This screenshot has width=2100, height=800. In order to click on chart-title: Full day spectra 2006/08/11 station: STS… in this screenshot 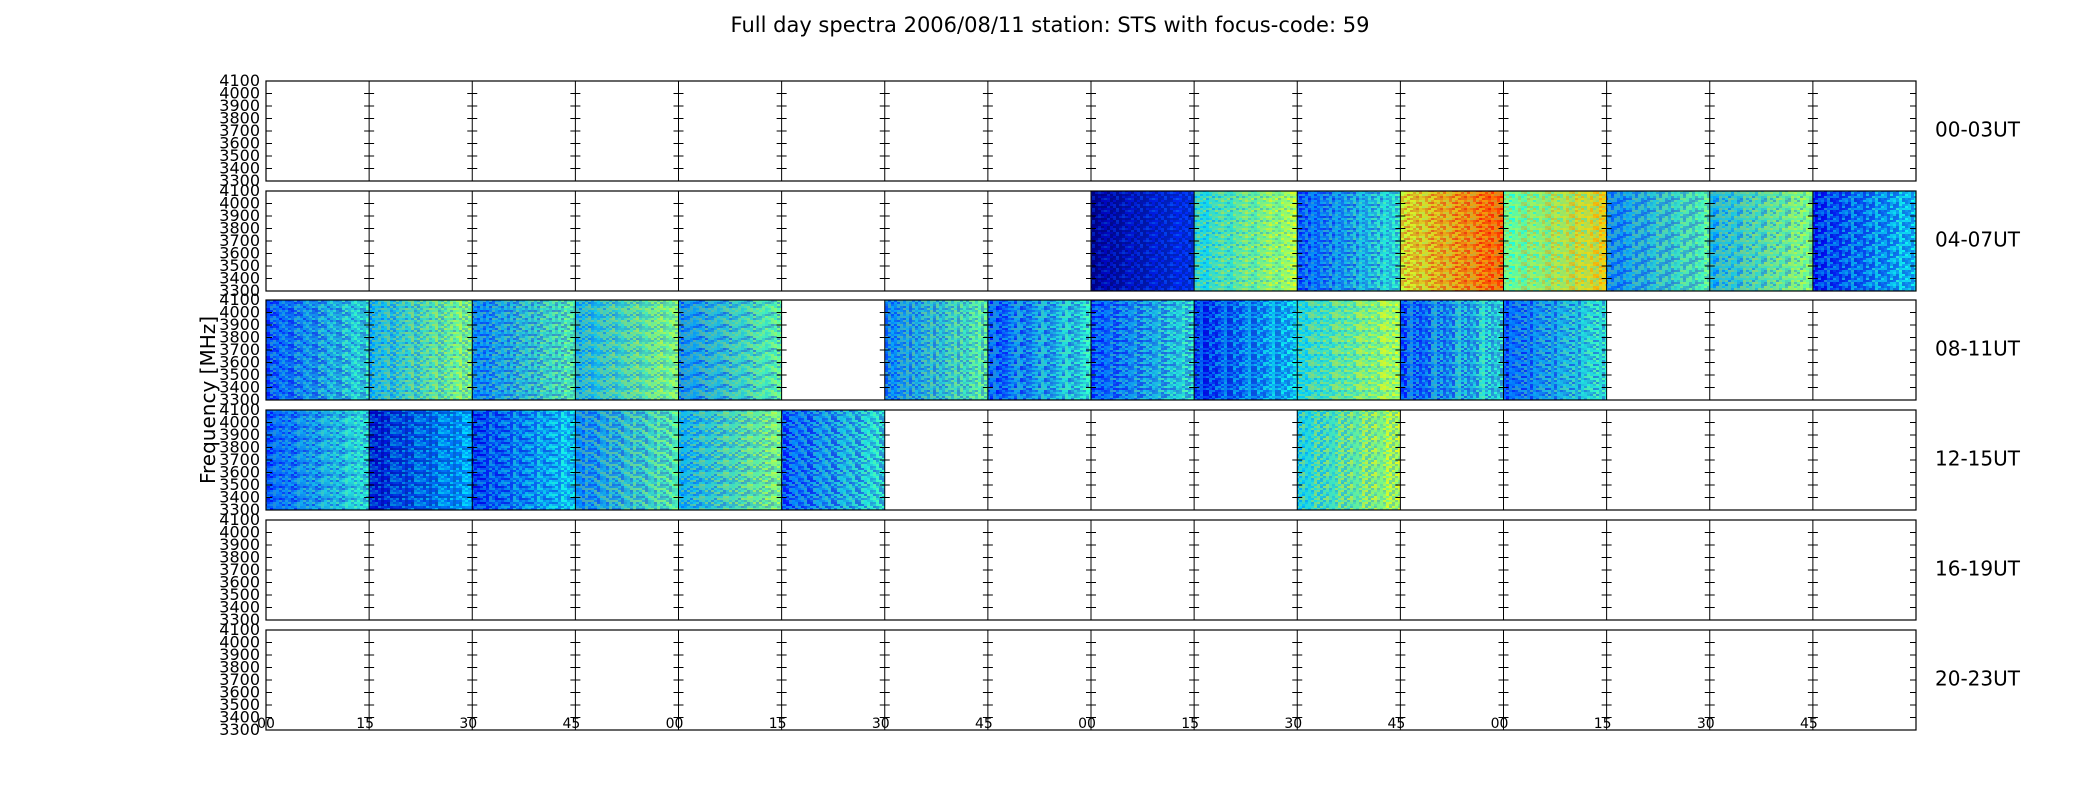, I will do `click(1050, 25)`.